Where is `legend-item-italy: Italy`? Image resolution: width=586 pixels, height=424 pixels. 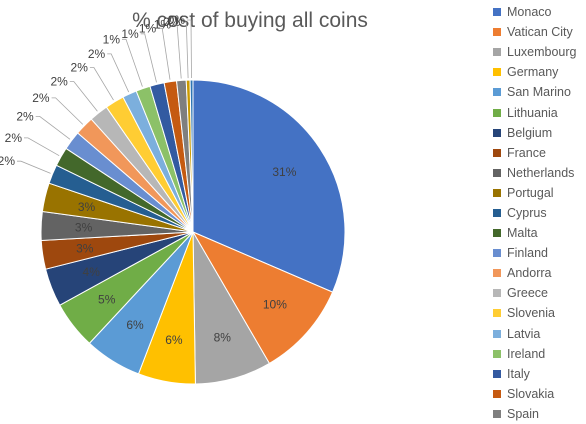 legend-item-italy: Italy is located at coordinates (539, 374).